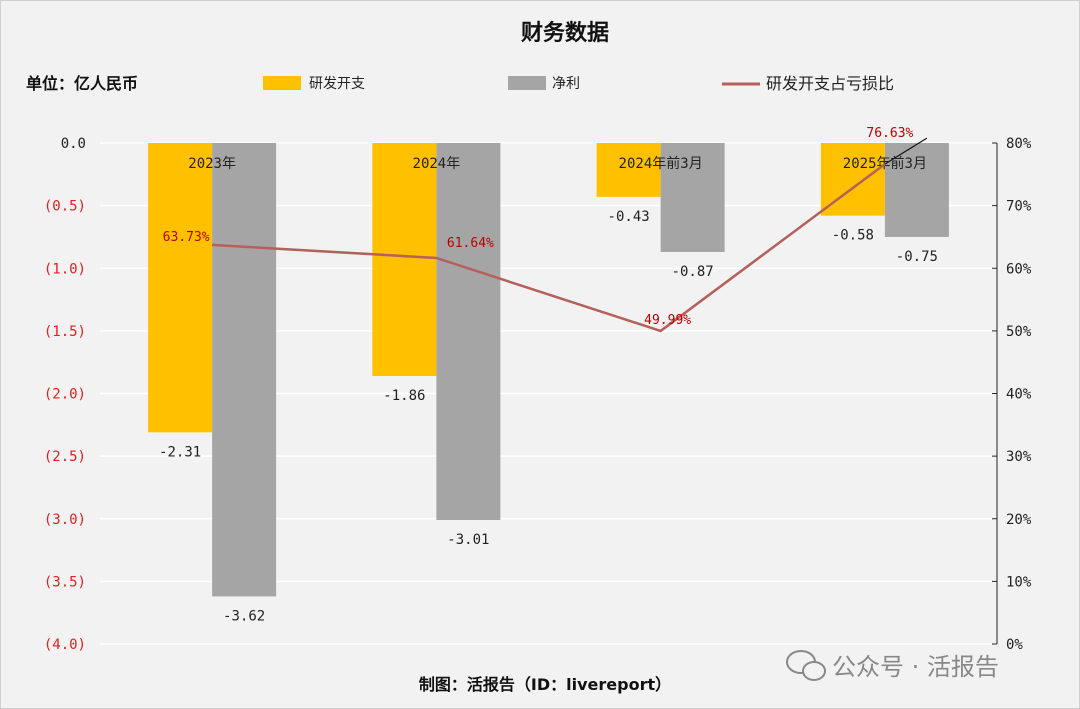  What do you see at coordinates (468, 540) in the screenshot?
I see `data-label: -3.01` at bounding box center [468, 540].